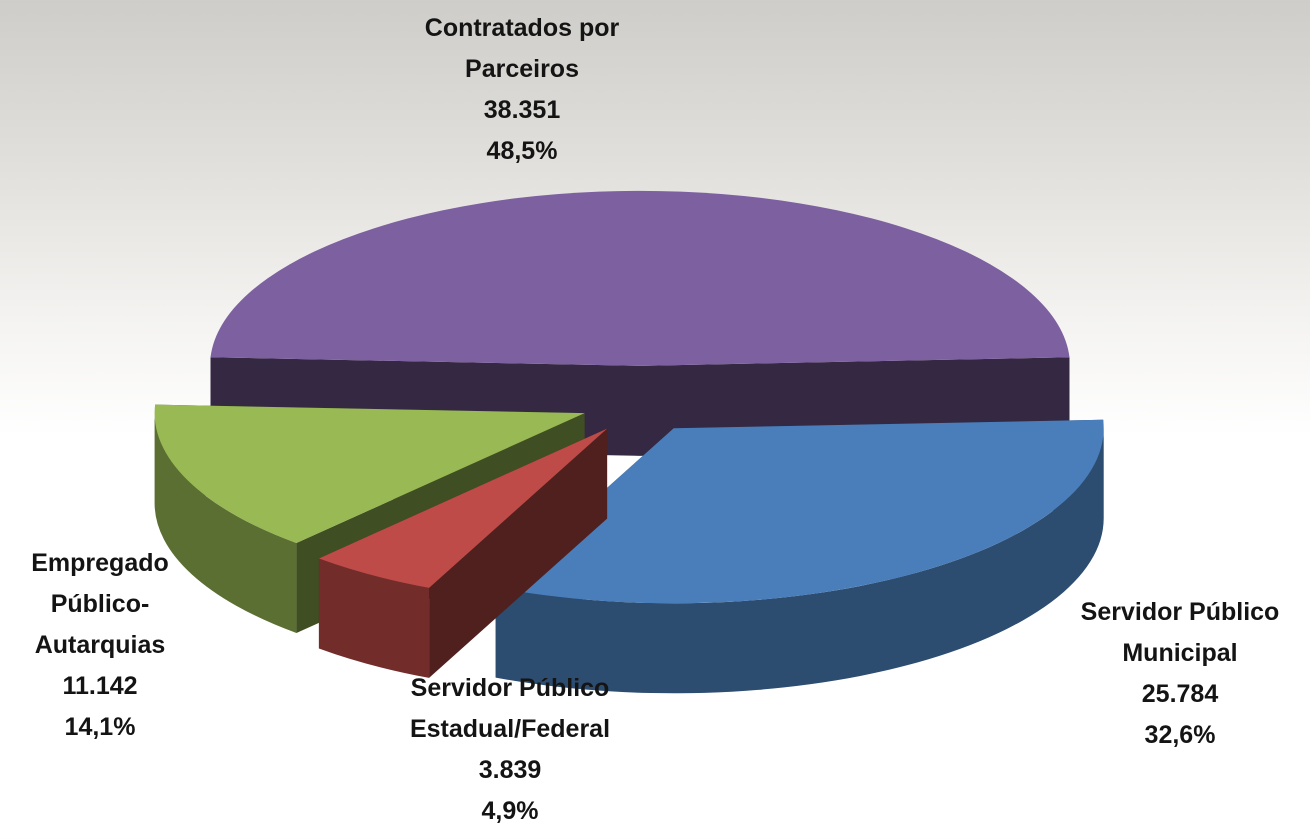  What do you see at coordinates (522, 48) in the screenshot?
I see `category-label: Contratados por Parceiros` at bounding box center [522, 48].